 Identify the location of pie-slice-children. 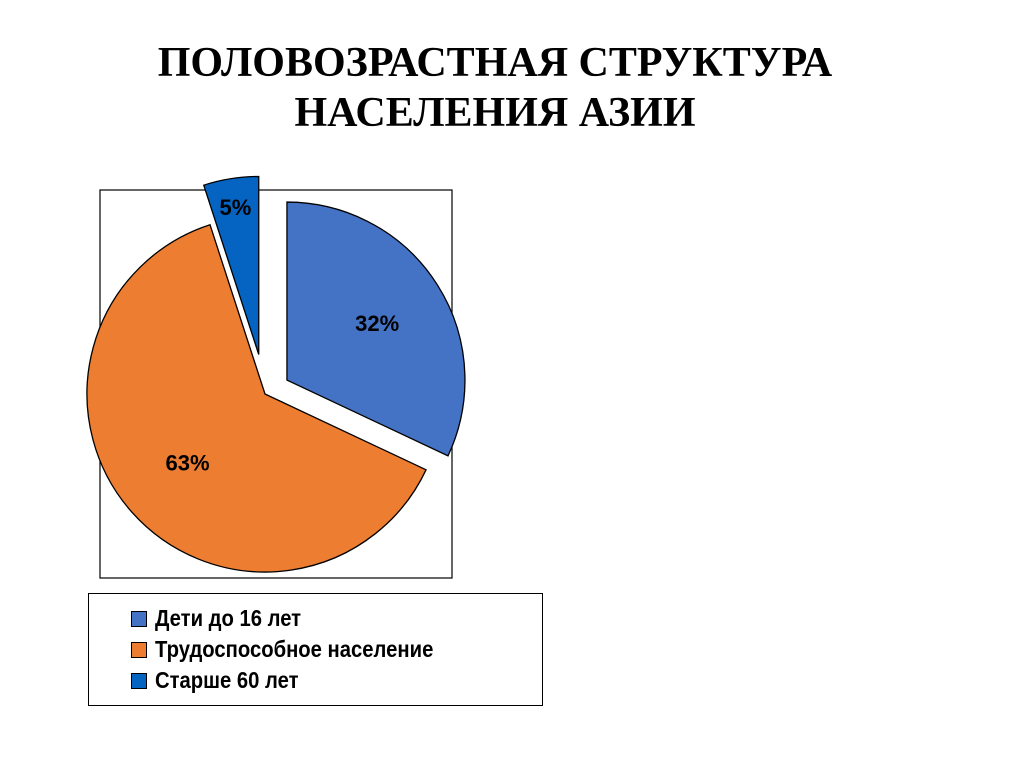
(376, 329).